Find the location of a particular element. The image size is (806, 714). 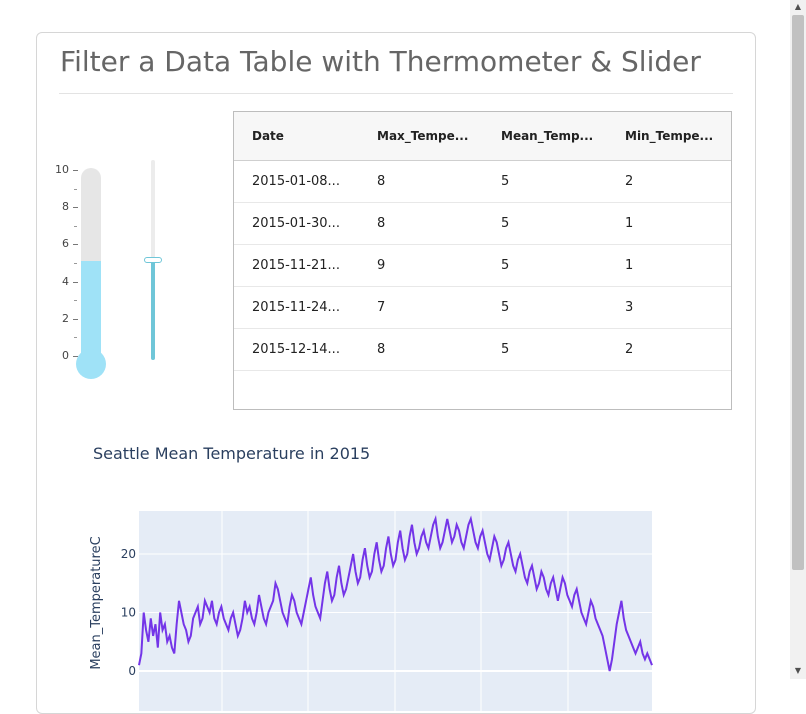

table-cell: 7 is located at coordinates (381, 307).